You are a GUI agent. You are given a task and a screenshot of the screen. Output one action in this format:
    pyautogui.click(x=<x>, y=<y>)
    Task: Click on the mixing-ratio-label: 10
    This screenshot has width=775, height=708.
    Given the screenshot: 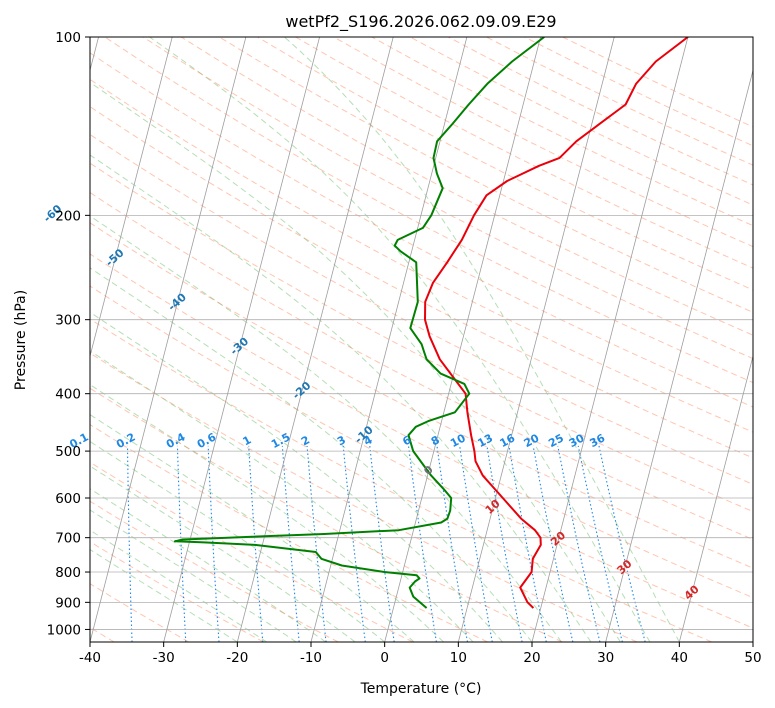 What is the action you would take?
    pyautogui.click(x=458, y=440)
    